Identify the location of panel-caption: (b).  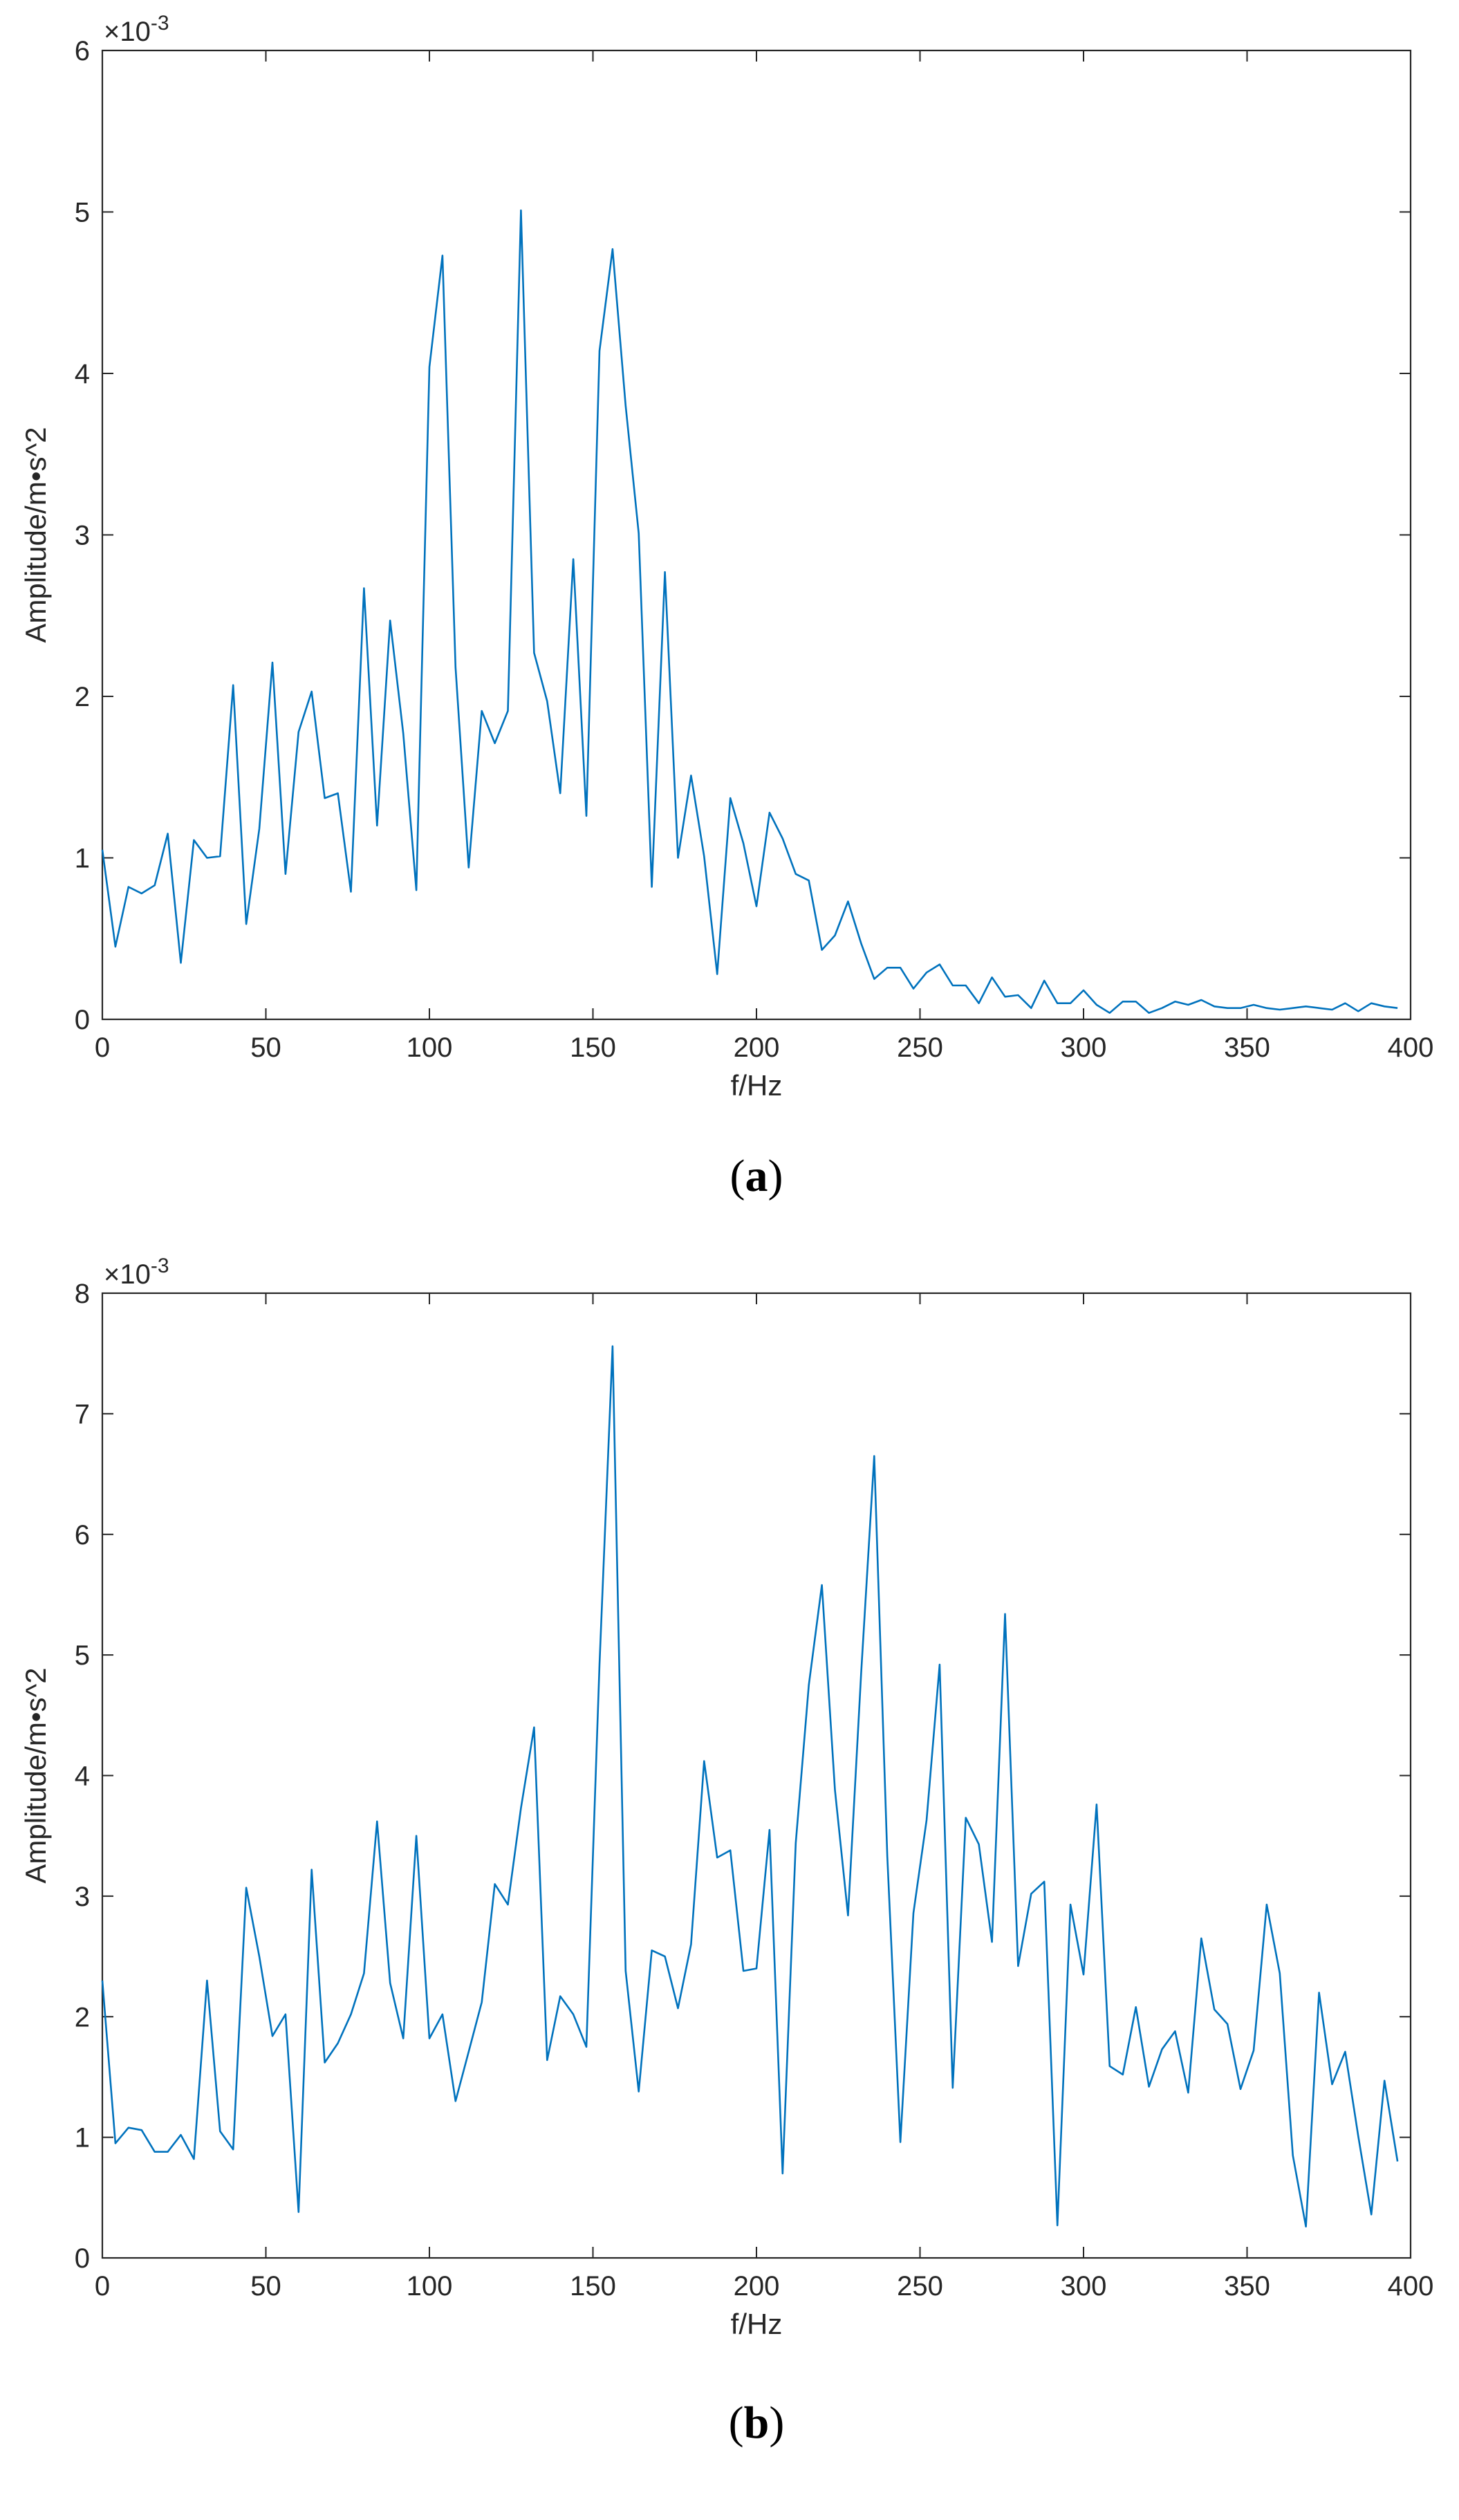
(757, 2423).